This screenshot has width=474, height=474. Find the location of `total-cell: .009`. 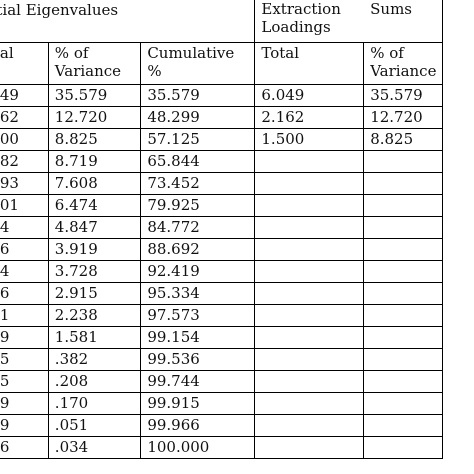

total-cell: .009 is located at coordinates (24, 425).